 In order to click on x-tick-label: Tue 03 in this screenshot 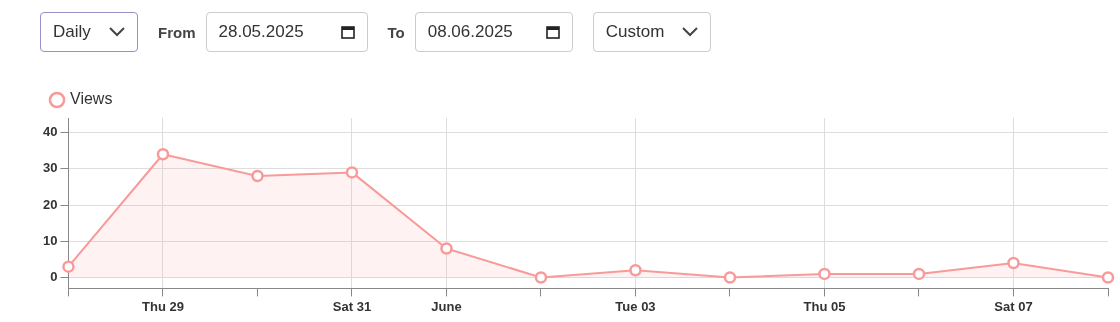, I will do `click(635, 306)`.